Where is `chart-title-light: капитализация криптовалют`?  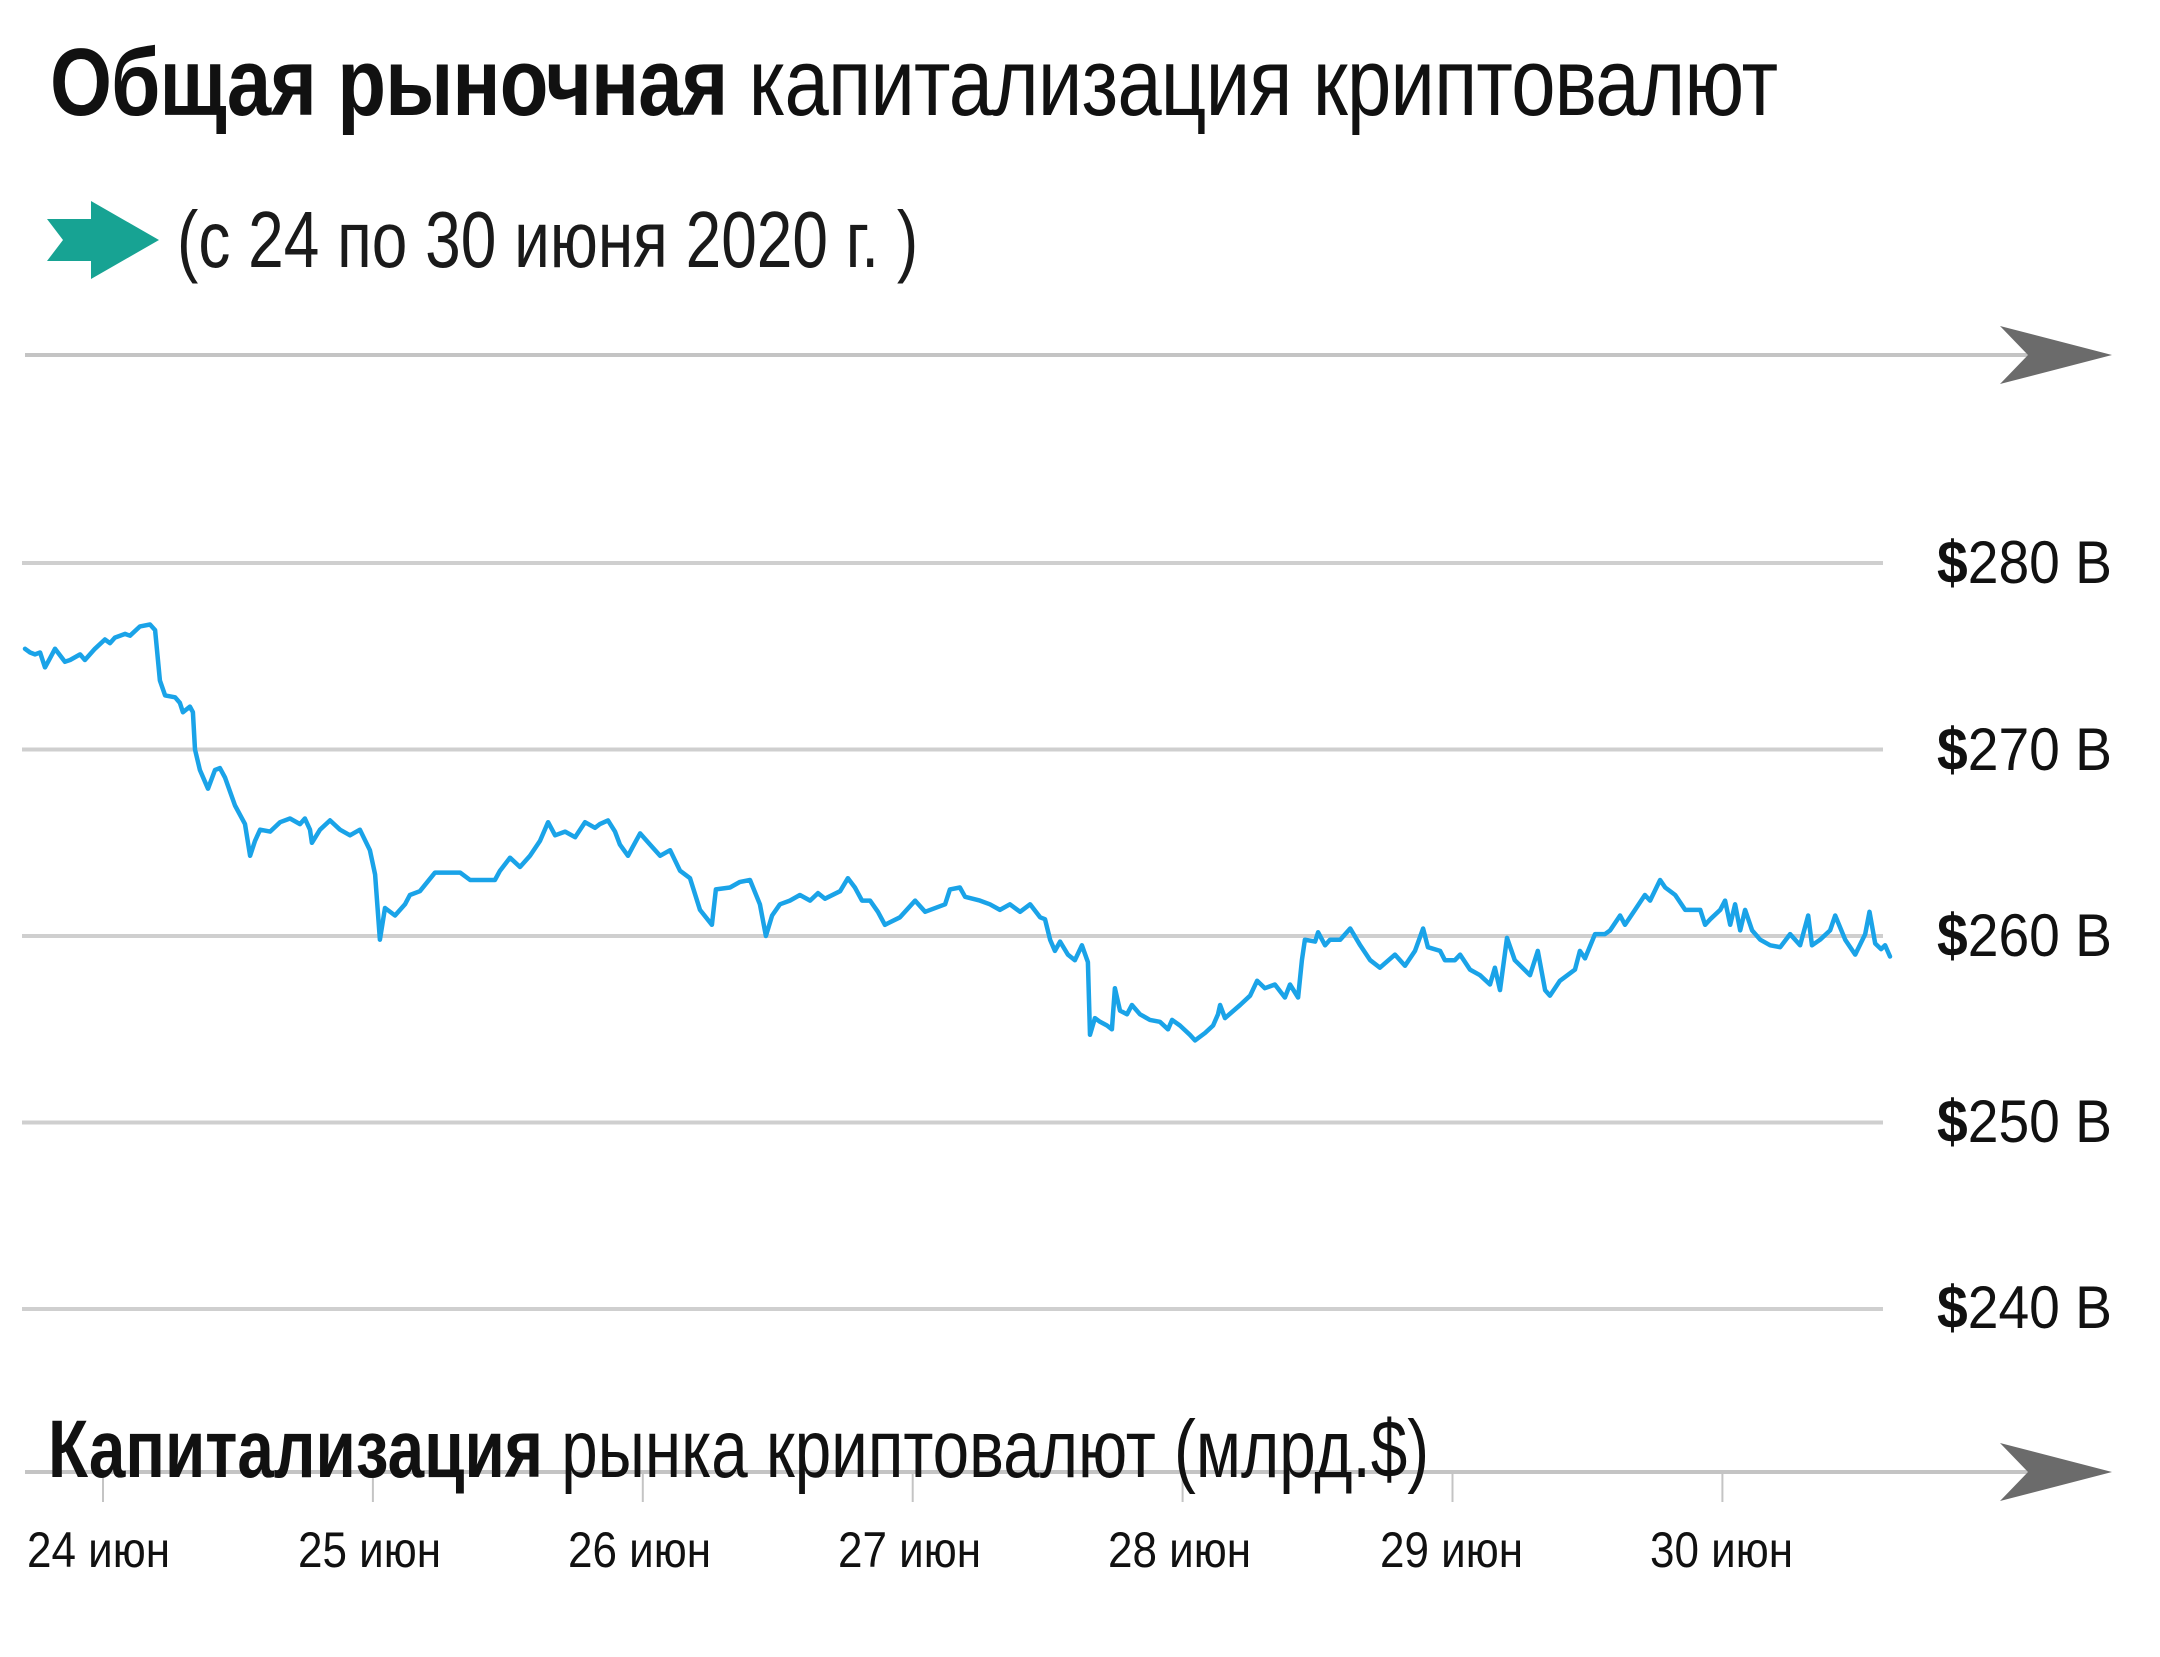 chart-title-light: капитализация криптовалют is located at coordinates (1263, 82).